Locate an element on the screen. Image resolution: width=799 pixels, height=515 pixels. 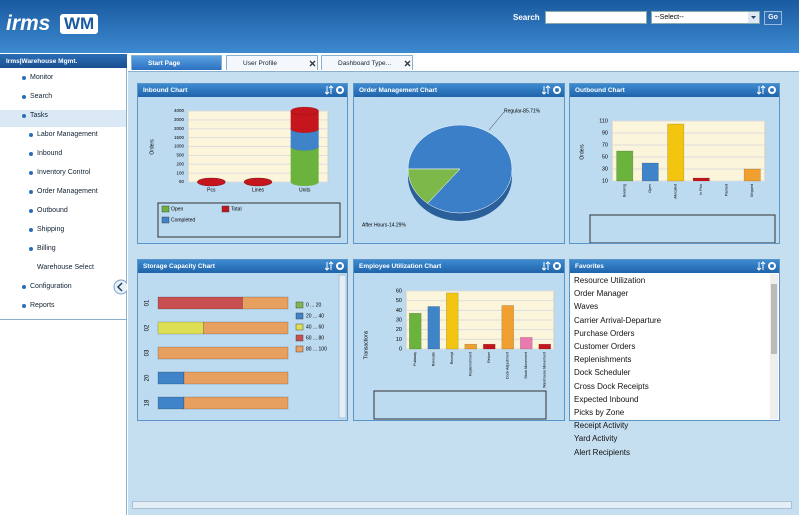
collapse-button is located at coordinates (120, 287).